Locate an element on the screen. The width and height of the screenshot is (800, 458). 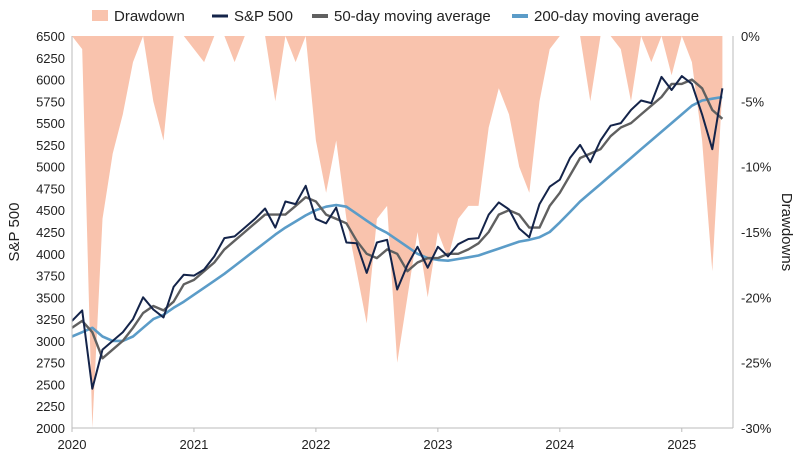
y2-tick-label: -25% is located at coordinates (756, 363).